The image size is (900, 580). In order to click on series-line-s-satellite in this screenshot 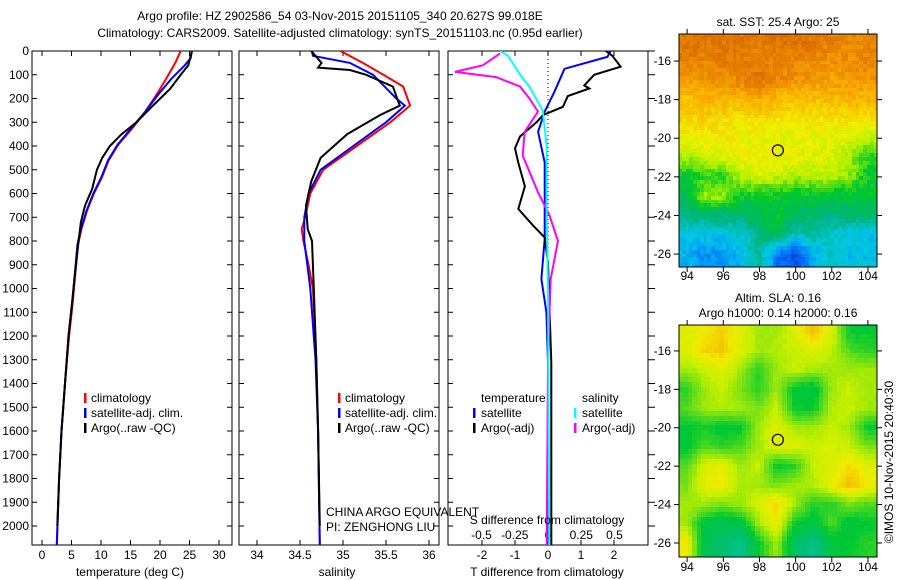, I will do `click(525, 298)`.